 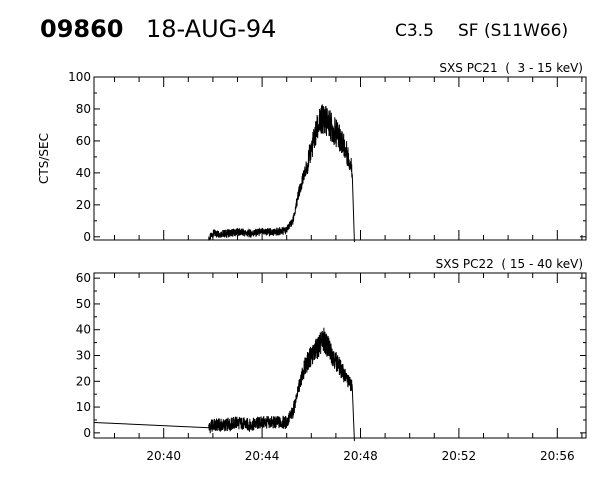 What do you see at coordinates (82, 29) in the screenshot?
I see `event-id: 09860` at bounding box center [82, 29].